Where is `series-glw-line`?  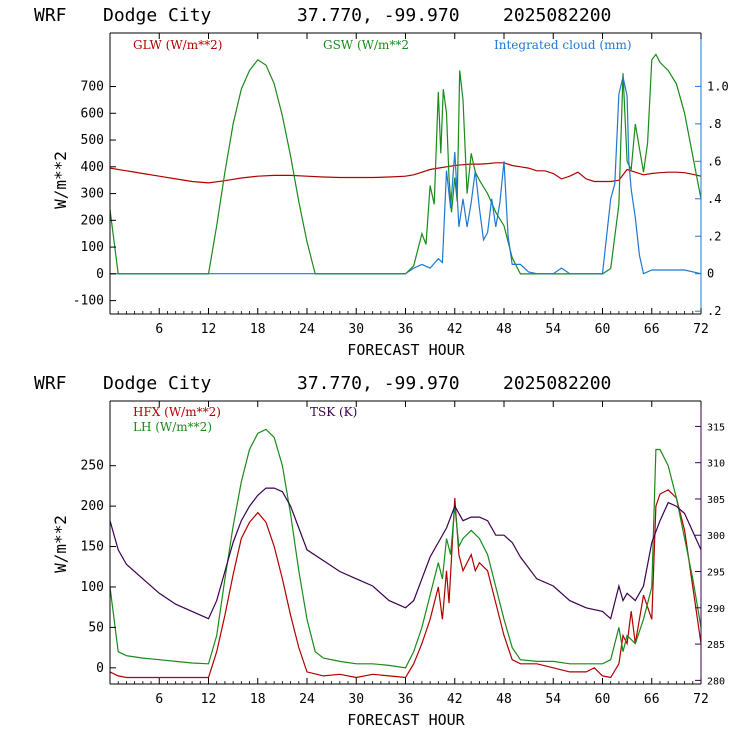 series-glw-line is located at coordinates (405, 173).